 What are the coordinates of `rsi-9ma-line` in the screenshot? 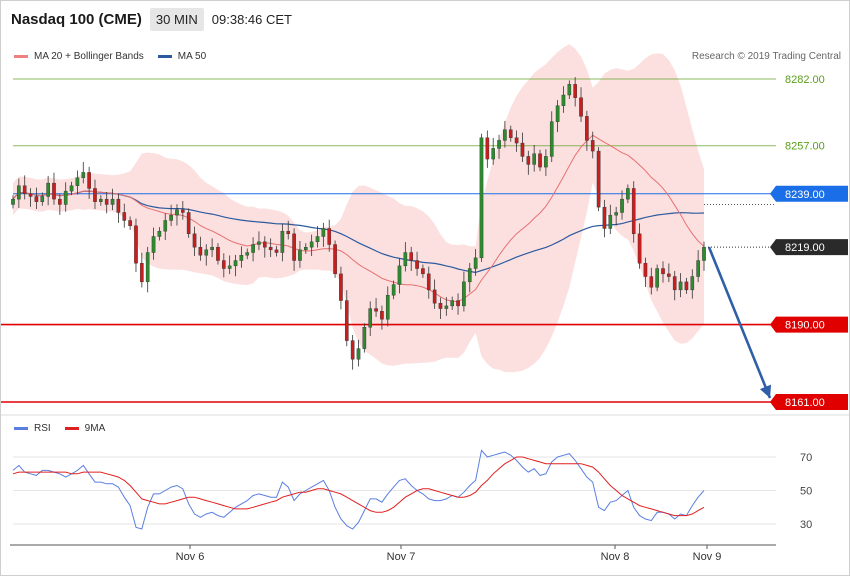 It's located at (358, 486).